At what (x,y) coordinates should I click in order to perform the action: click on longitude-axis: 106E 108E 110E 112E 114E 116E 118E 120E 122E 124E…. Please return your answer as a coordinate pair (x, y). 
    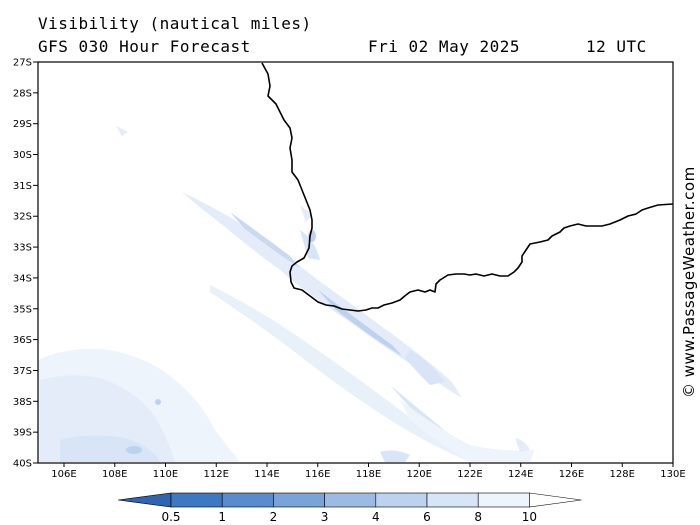
    Looking at the image, I should click on (368, 471).